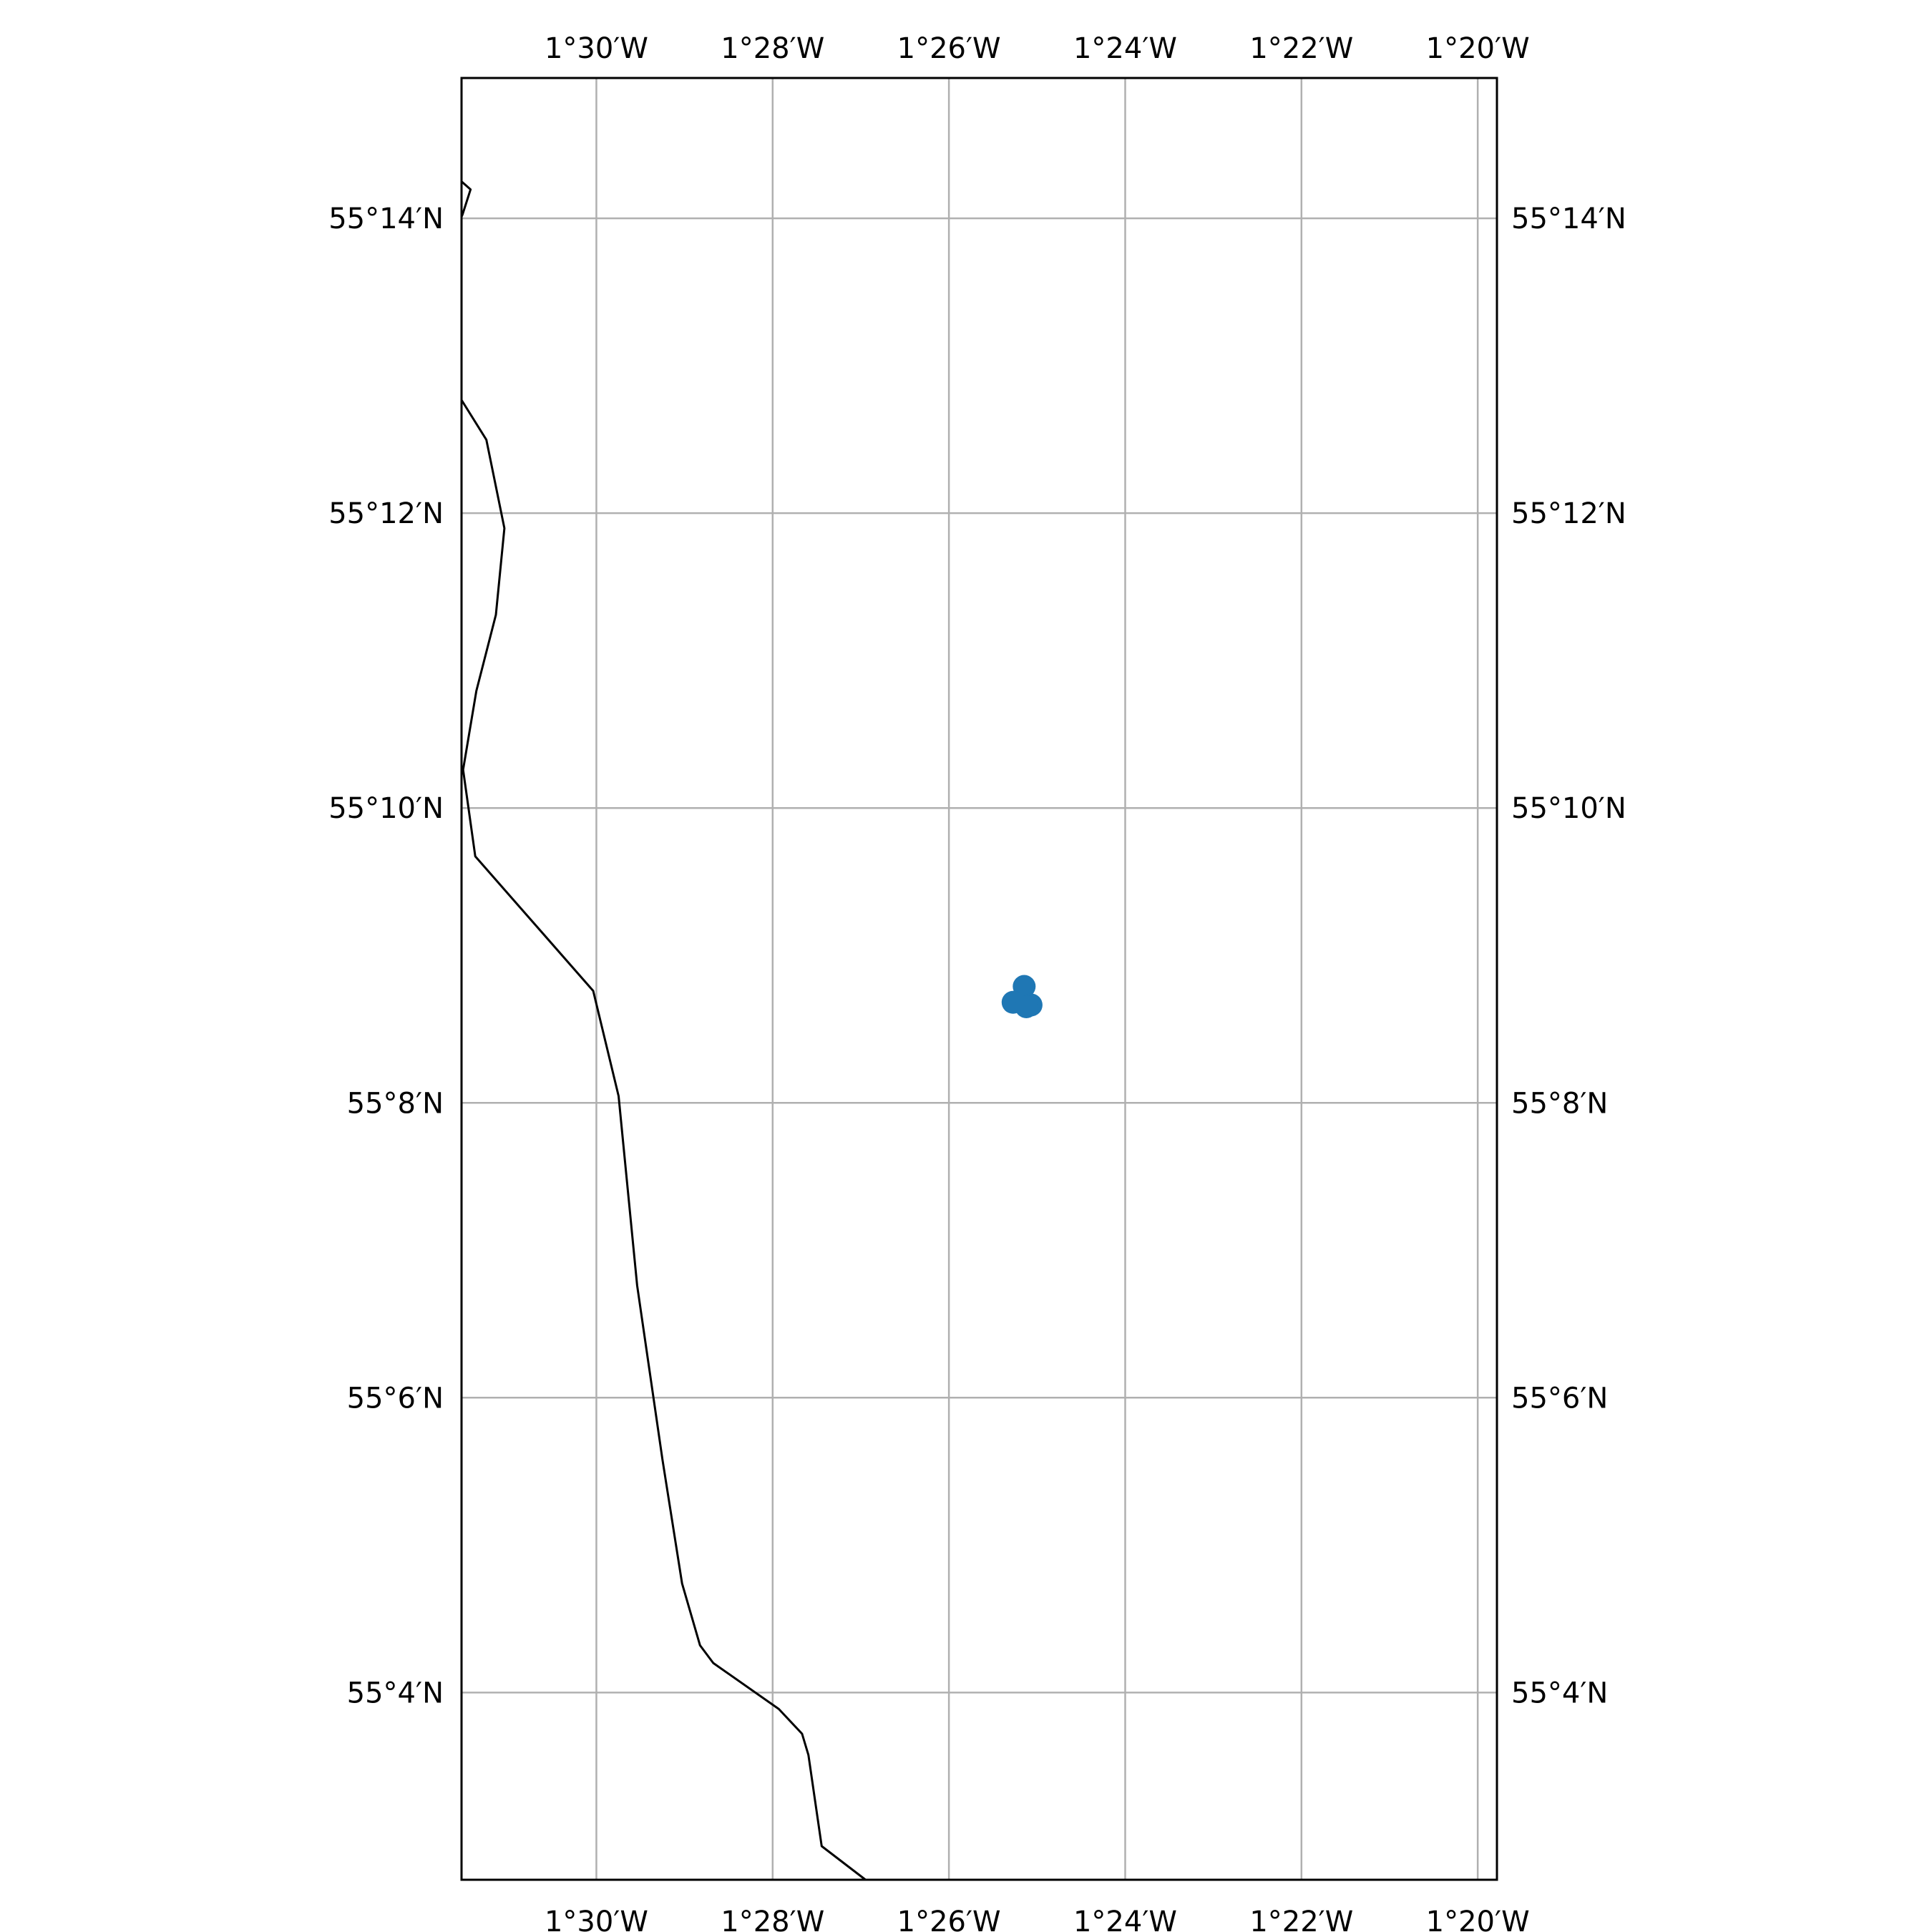  I want to click on lat-tick-label-right: 55°4′N, so click(1559, 1693).